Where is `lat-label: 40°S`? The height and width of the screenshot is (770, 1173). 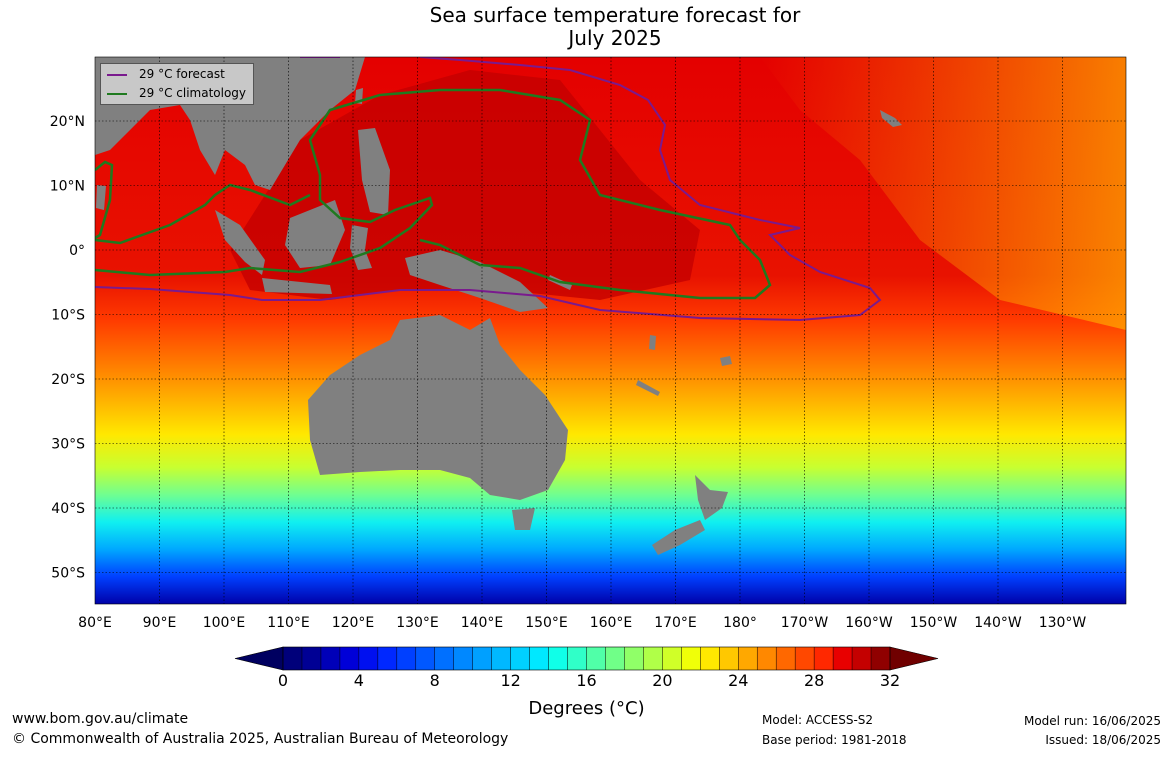 lat-label: 40°S is located at coordinates (68, 509).